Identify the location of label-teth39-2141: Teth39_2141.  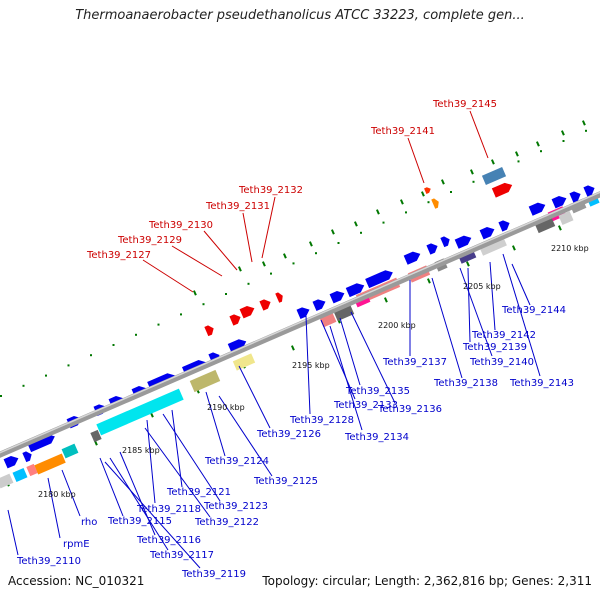
(402, 131).